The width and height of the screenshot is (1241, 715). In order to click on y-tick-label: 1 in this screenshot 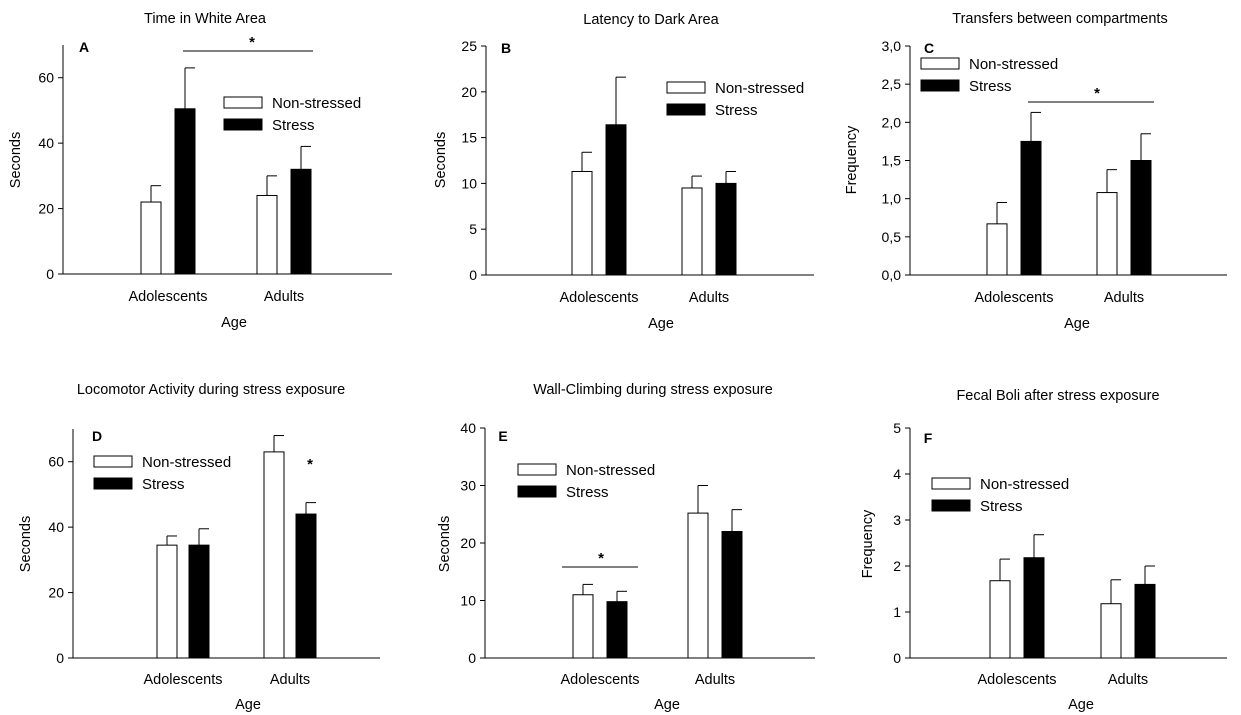, I will do `click(897, 612)`.